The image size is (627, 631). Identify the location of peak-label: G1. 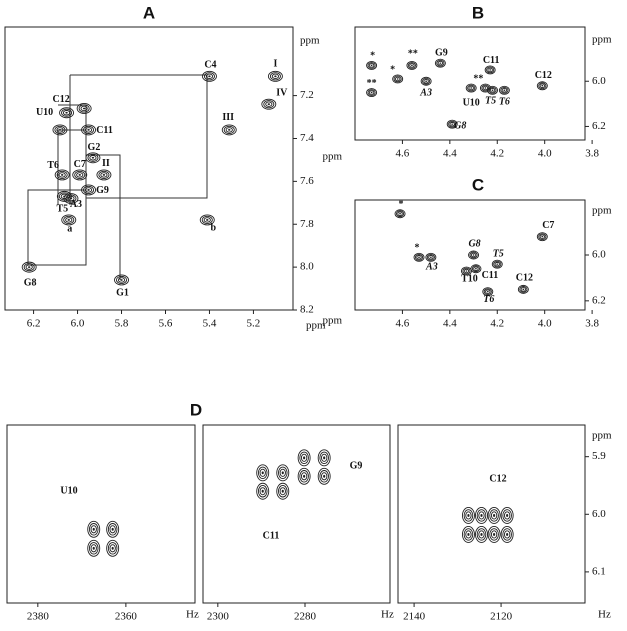
(122, 292).